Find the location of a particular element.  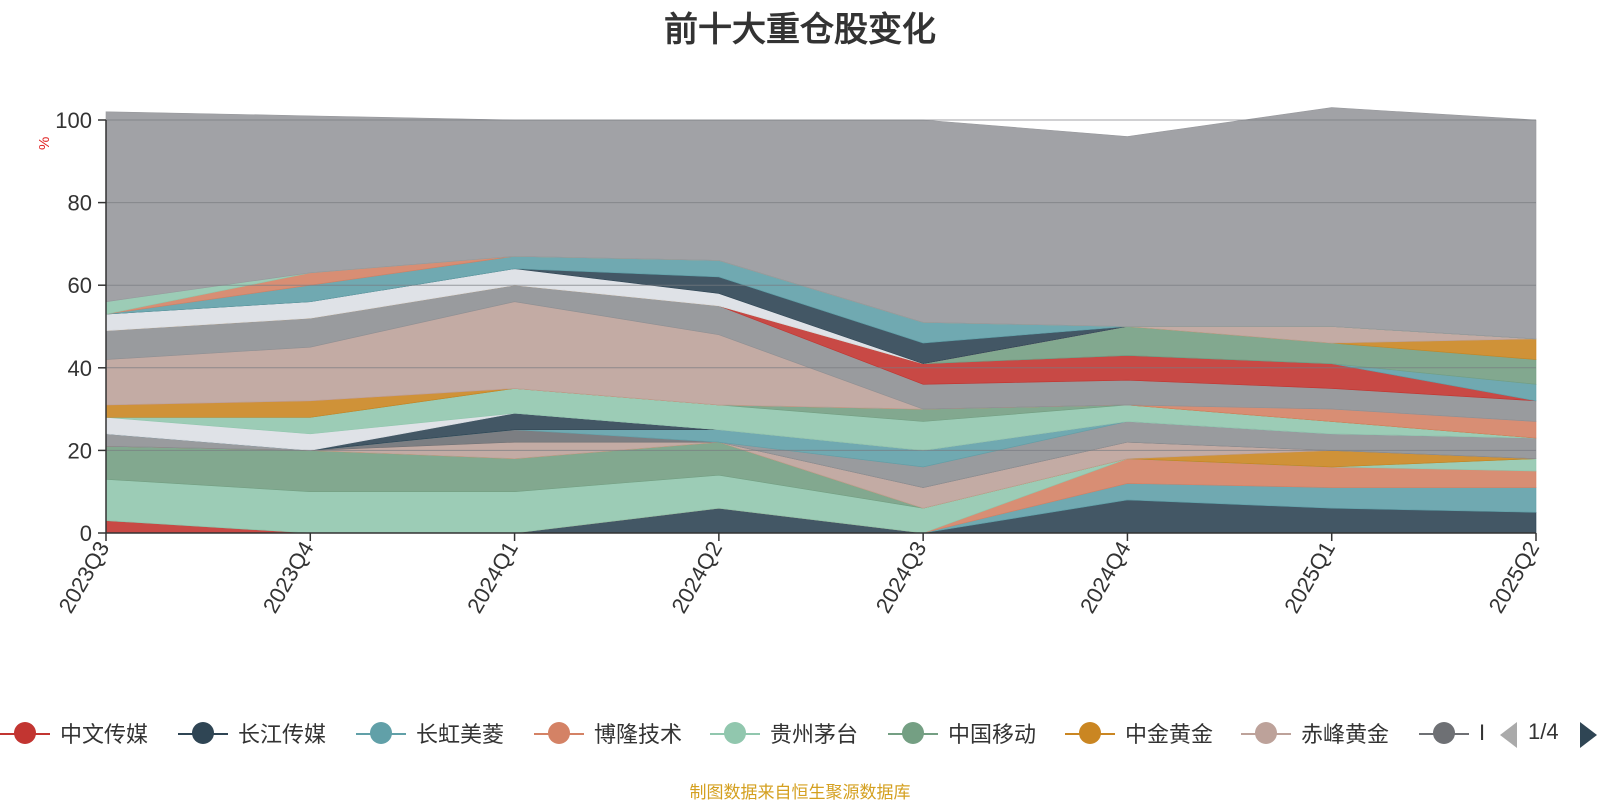

y-tick-label-80: 80 is located at coordinates (80, 203).